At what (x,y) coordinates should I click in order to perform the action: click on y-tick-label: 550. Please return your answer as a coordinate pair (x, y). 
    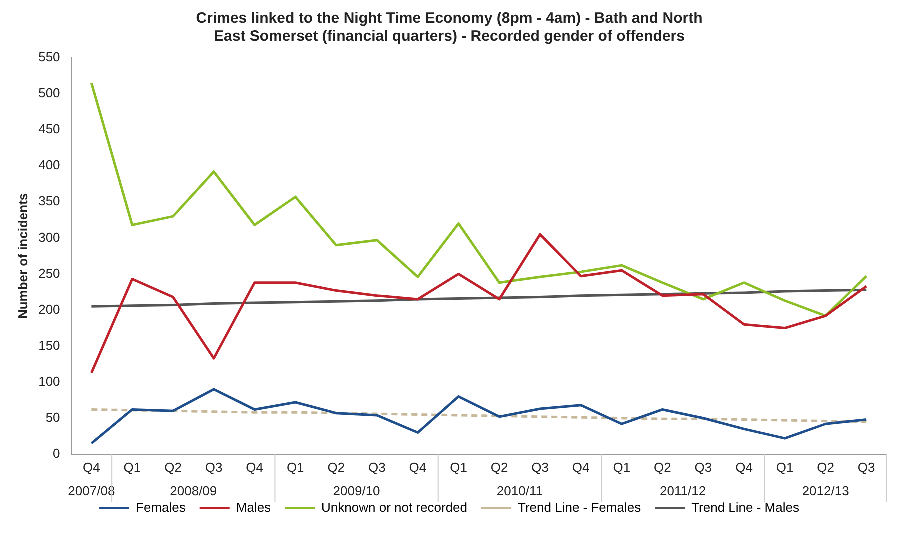
    Looking at the image, I should click on (49, 57).